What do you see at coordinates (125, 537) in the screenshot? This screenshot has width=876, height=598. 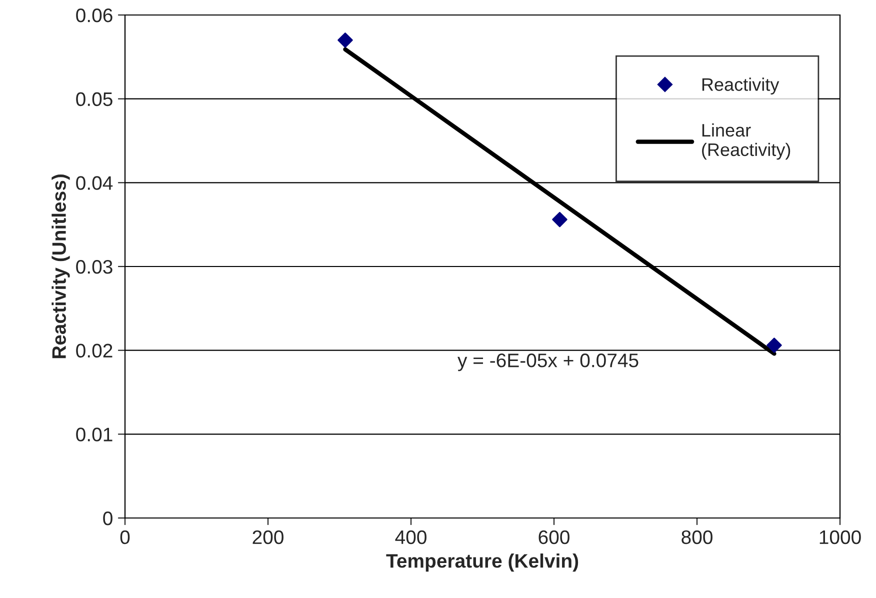 I see `x-tick-label: 0` at bounding box center [125, 537].